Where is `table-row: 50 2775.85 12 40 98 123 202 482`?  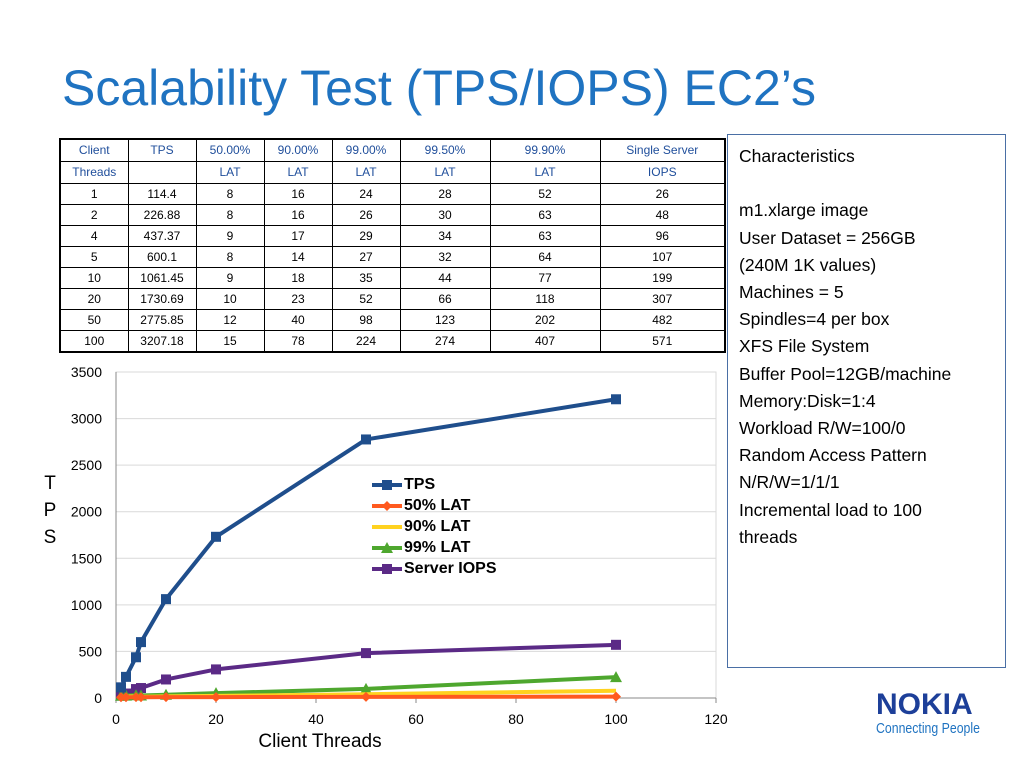 table-row: 50 2775.85 12 40 98 123 202 482 is located at coordinates (392, 320).